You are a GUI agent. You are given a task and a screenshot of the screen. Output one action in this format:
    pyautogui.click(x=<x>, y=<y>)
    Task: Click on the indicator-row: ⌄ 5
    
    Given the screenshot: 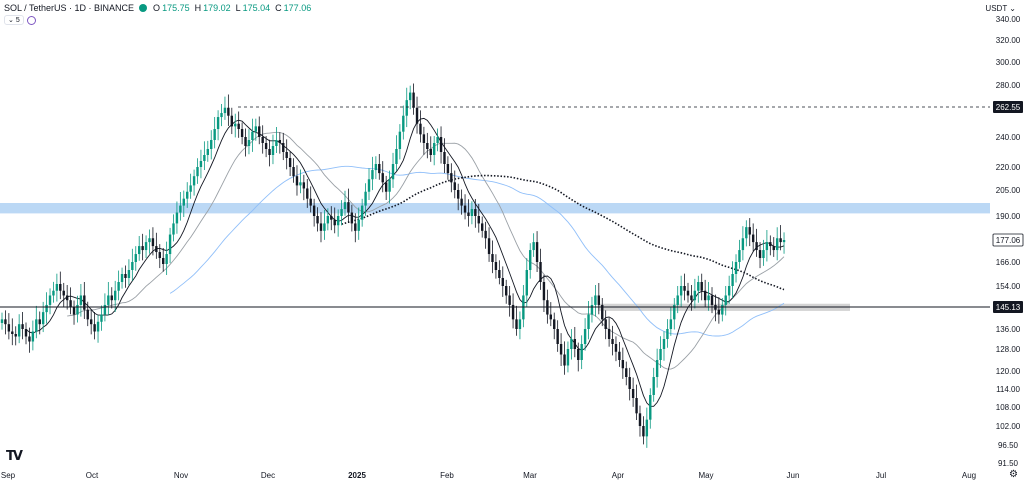 What is the action you would take?
    pyautogui.click(x=20, y=20)
    